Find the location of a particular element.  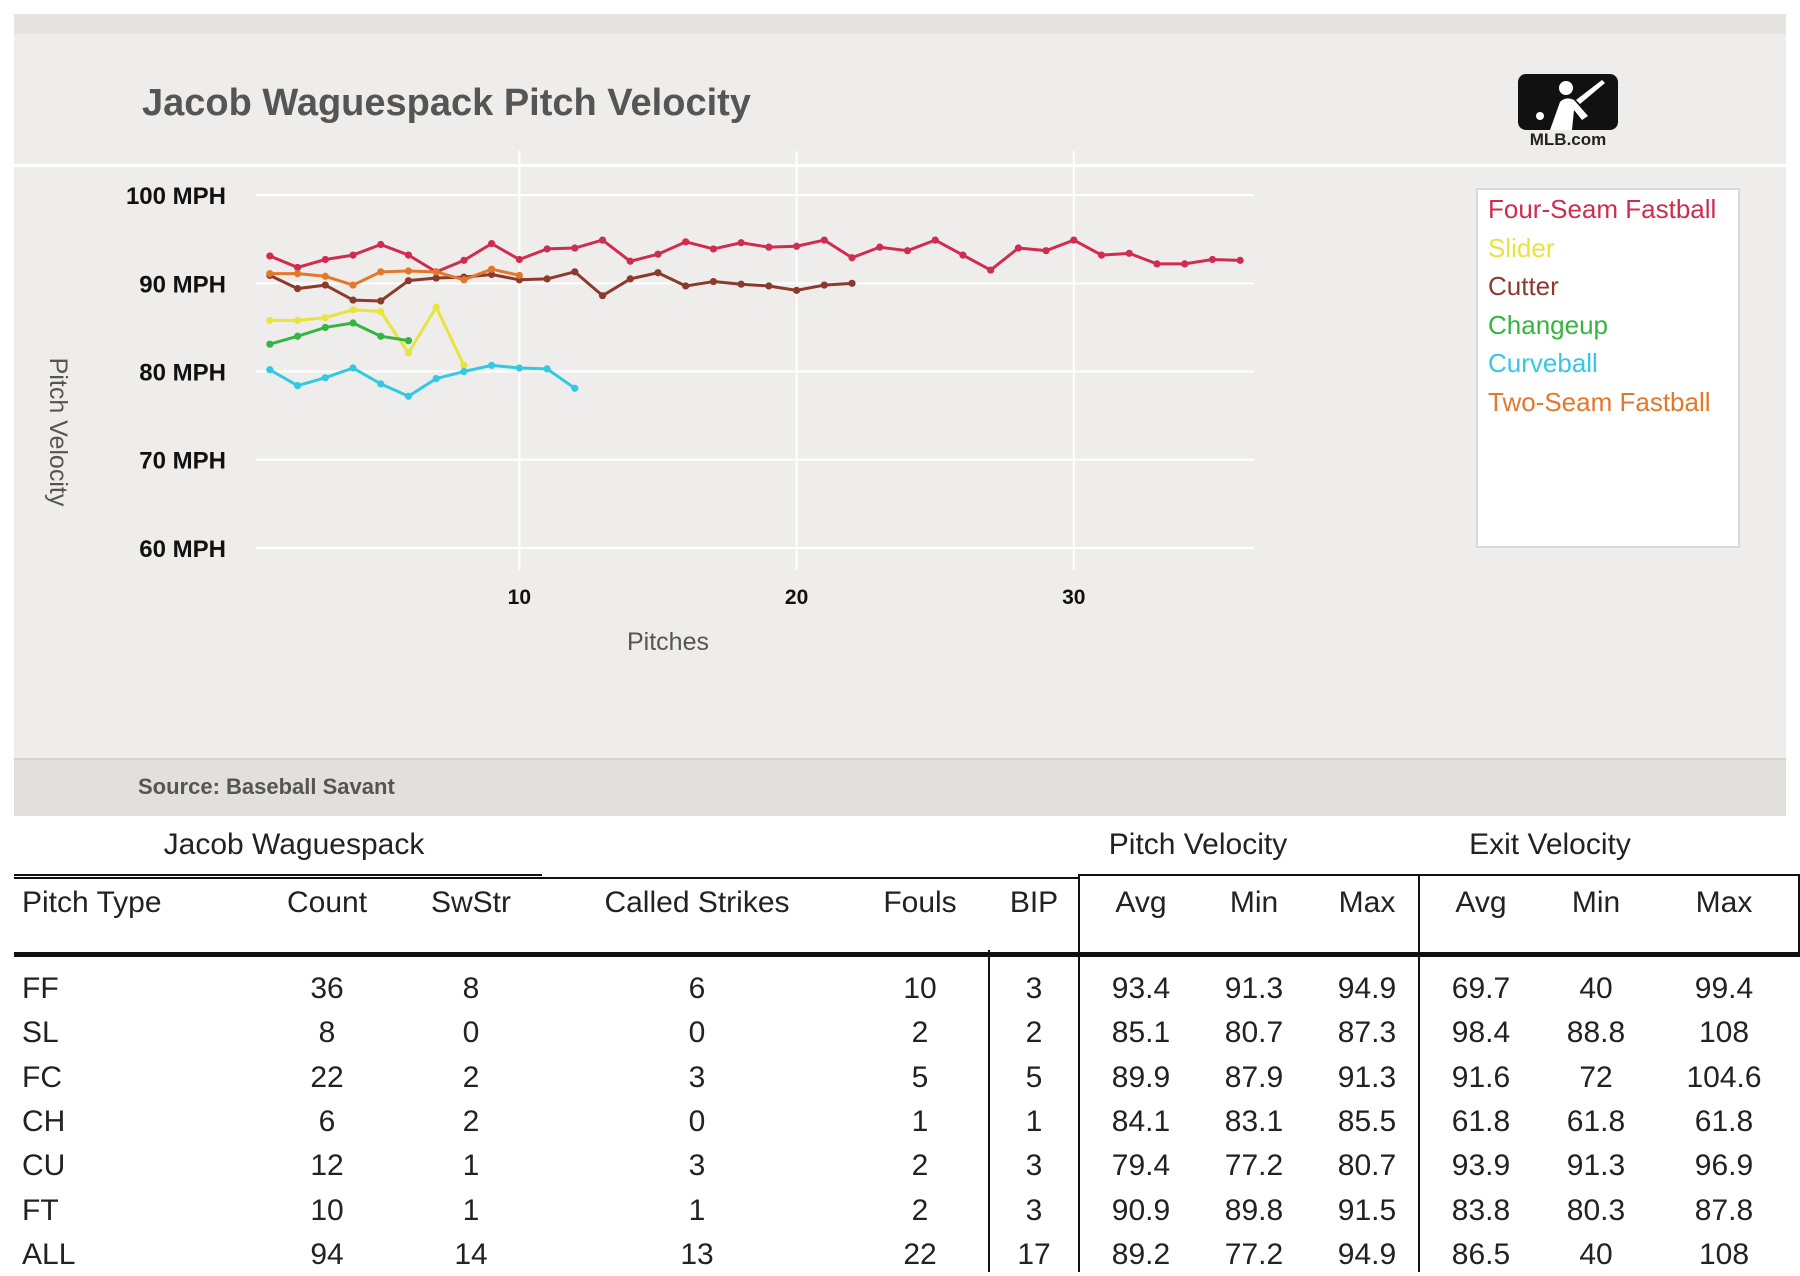

x-tick-label: 20 is located at coordinates (796, 597).